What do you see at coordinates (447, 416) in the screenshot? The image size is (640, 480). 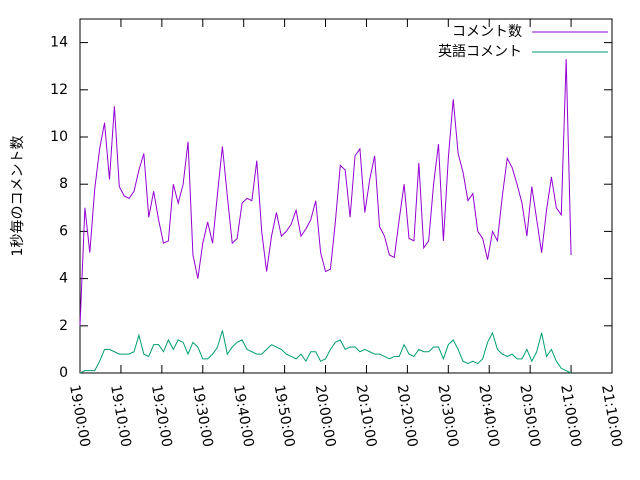 I see `x-tick-label: 20:30:00` at bounding box center [447, 416].